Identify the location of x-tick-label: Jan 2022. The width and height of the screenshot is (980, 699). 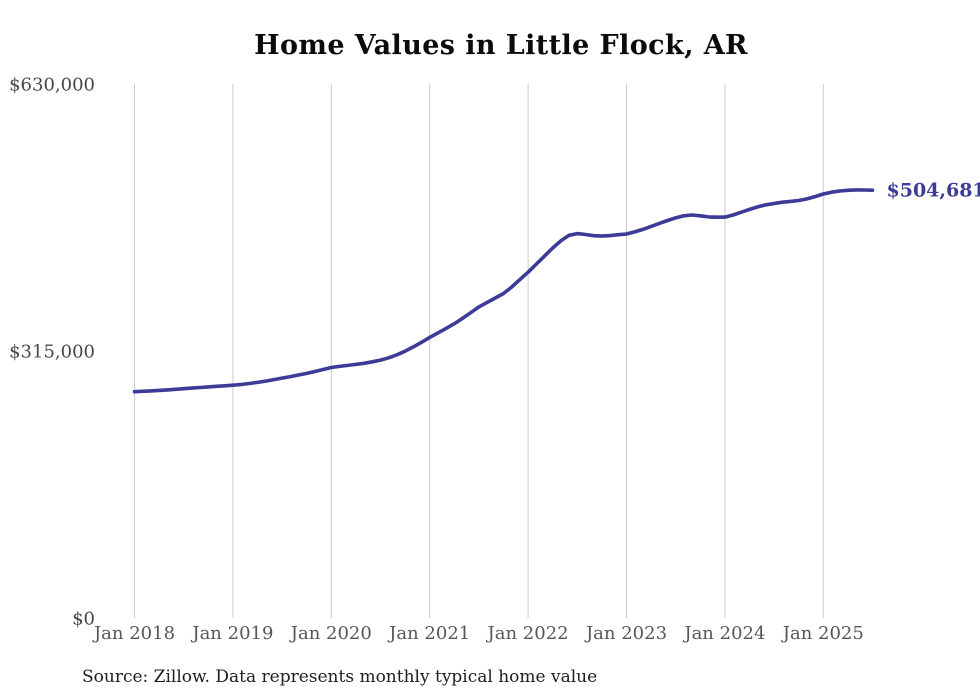
(527, 633).